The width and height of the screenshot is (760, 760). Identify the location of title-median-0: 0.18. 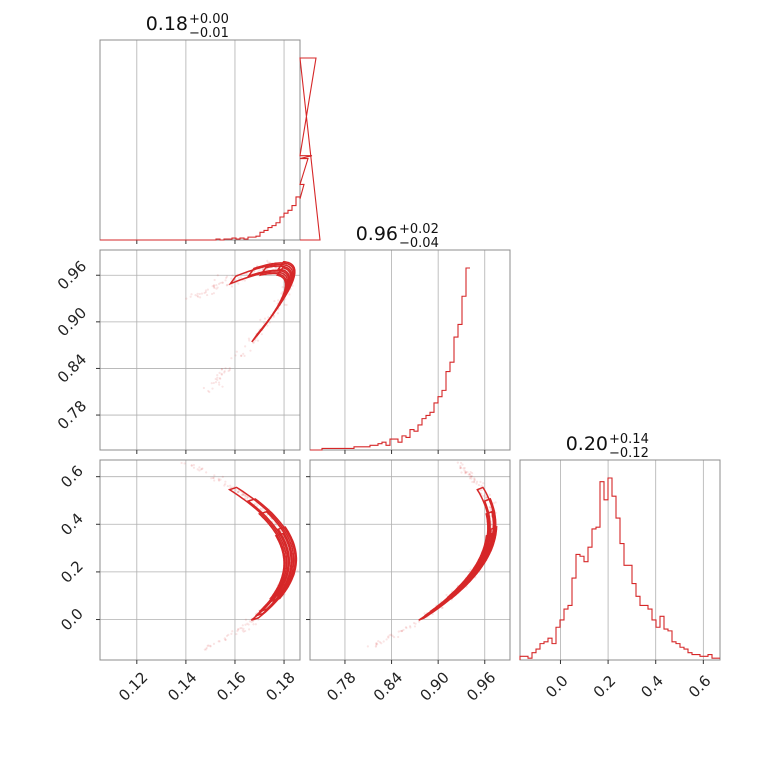
(167, 24).